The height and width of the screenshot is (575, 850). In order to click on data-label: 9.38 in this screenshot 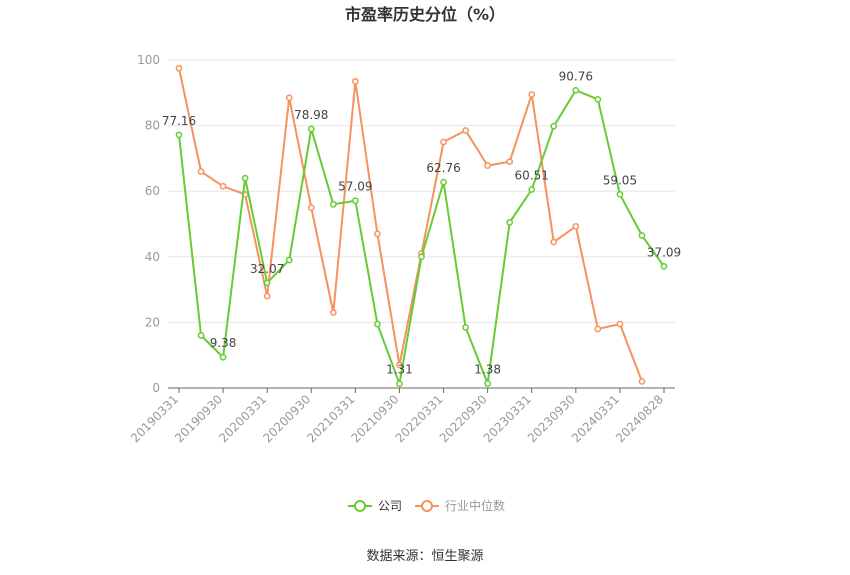, I will do `click(223, 343)`.